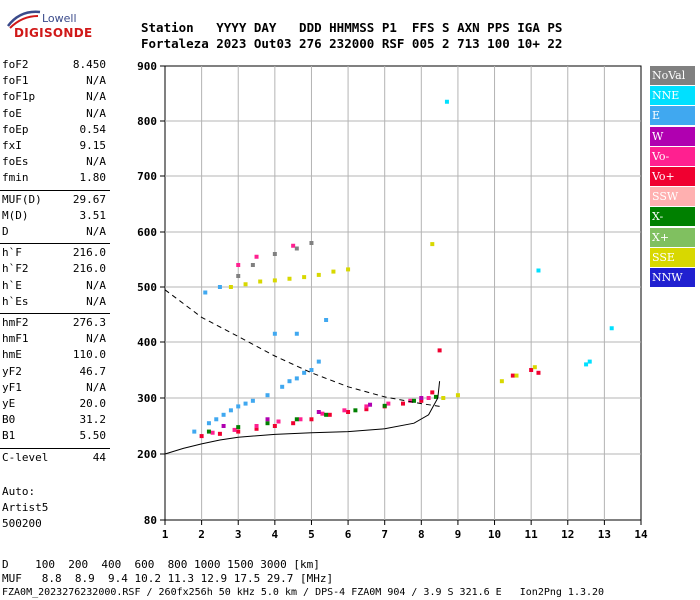 The height and width of the screenshot is (600, 700). I want to click on legend-item: NNW, so click(672, 277).